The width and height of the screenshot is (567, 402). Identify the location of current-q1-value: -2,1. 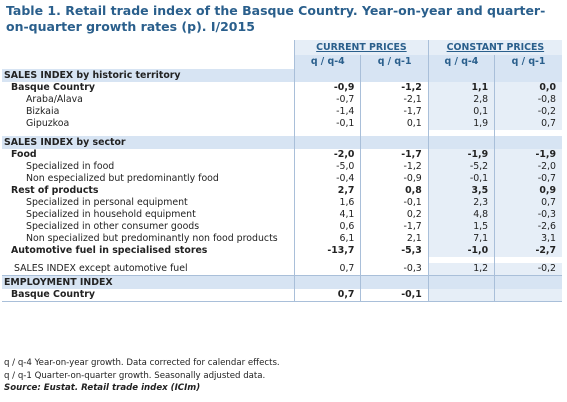
(394, 100).